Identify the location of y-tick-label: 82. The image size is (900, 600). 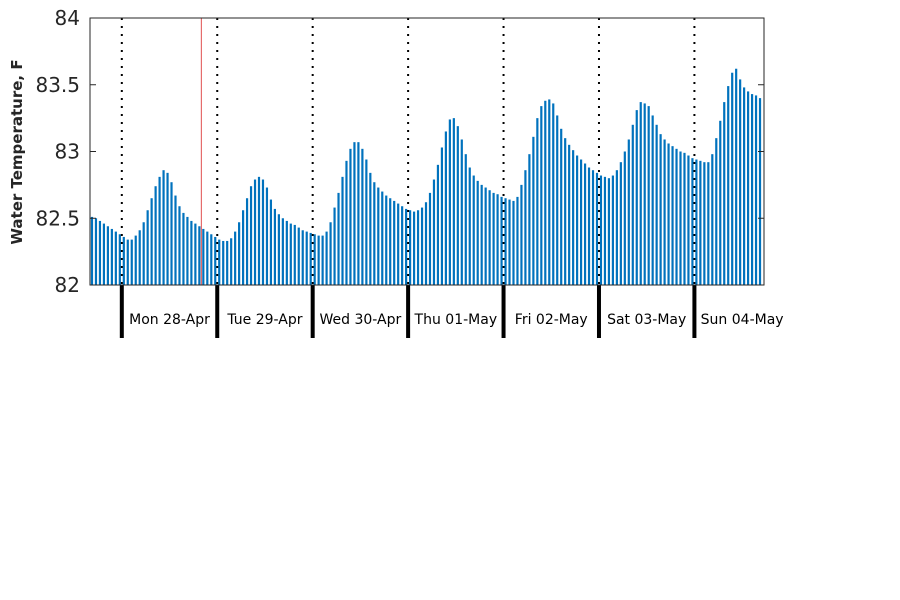
(67, 285).